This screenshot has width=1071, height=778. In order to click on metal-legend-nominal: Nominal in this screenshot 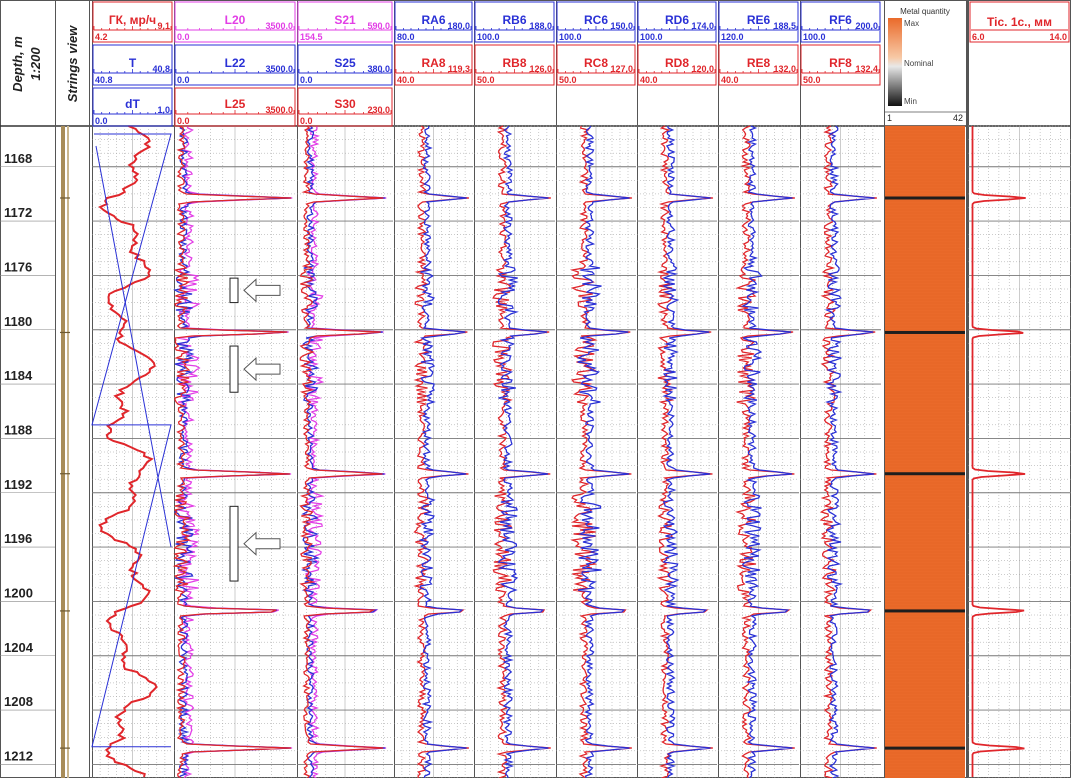, I will do `click(919, 63)`.